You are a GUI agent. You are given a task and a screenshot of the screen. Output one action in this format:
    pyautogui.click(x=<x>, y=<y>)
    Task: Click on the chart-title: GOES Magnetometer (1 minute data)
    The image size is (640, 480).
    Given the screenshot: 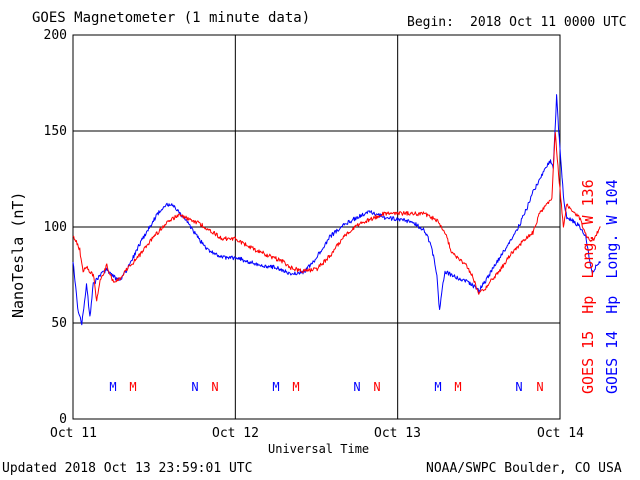 What is the action you would take?
    pyautogui.click(x=171, y=18)
    